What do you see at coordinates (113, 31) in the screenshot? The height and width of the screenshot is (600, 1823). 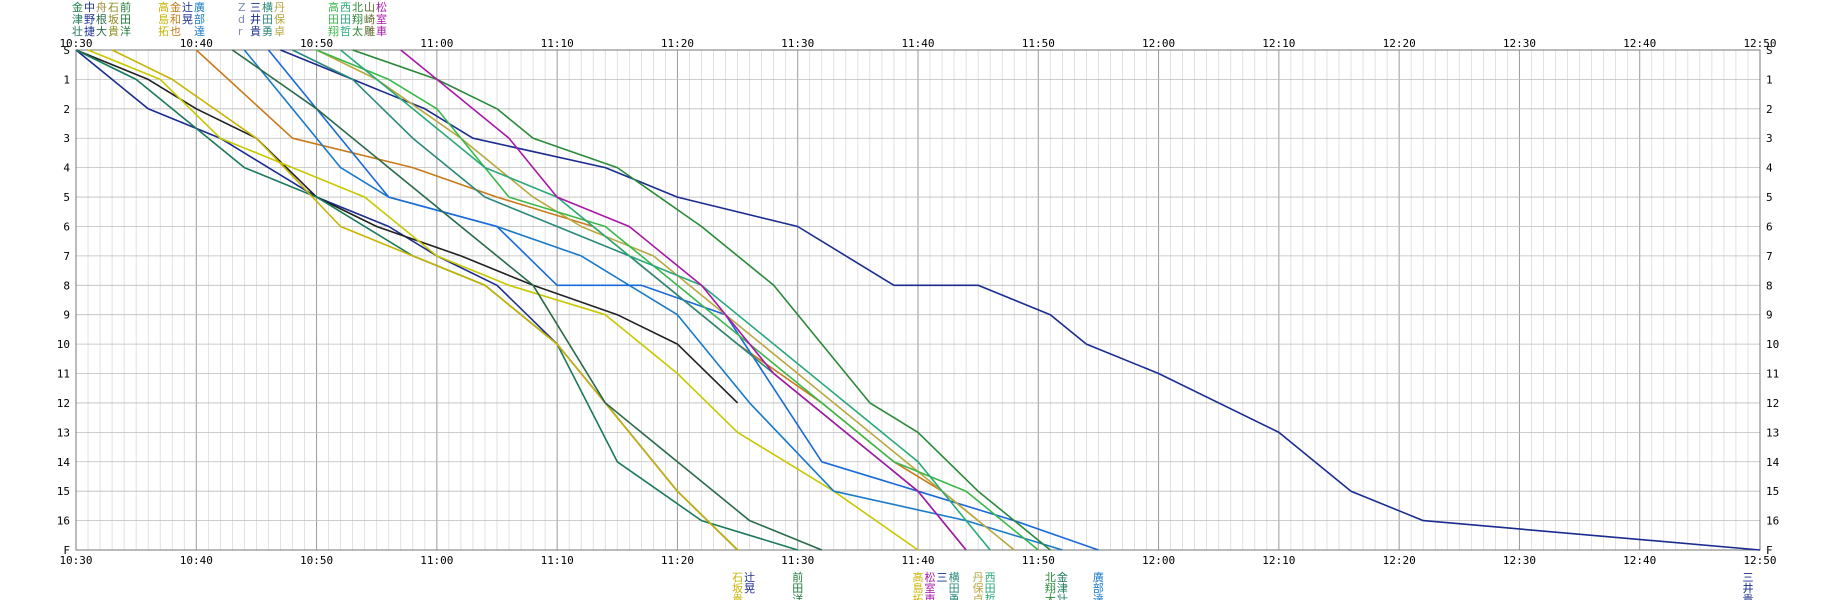 I see `header-name-label: 貴` at bounding box center [113, 31].